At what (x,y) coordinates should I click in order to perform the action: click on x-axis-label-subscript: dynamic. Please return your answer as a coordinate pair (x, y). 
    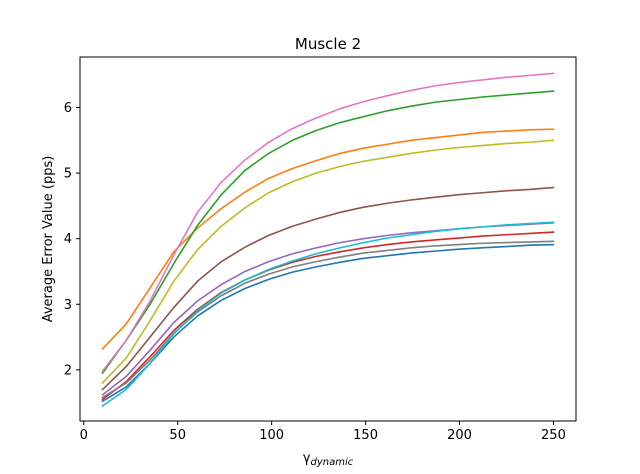
    Looking at the image, I should click on (331, 462).